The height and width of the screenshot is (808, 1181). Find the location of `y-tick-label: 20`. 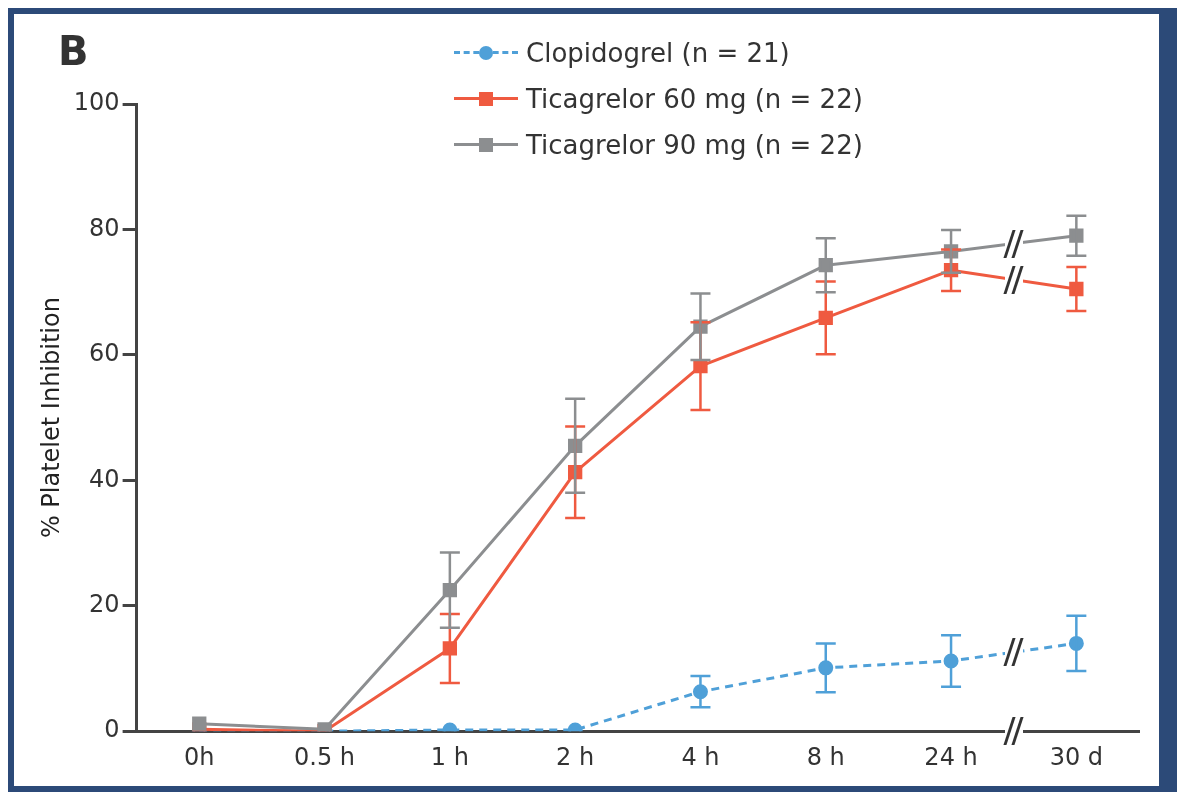

y-tick-label: 20 is located at coordinates (104, 603).